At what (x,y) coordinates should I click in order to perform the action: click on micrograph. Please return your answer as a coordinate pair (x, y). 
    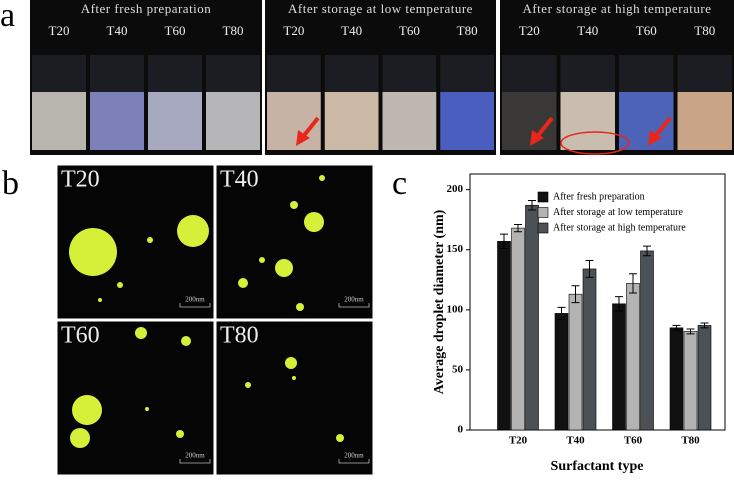
    Looking at the image, I should click on (294, 398).